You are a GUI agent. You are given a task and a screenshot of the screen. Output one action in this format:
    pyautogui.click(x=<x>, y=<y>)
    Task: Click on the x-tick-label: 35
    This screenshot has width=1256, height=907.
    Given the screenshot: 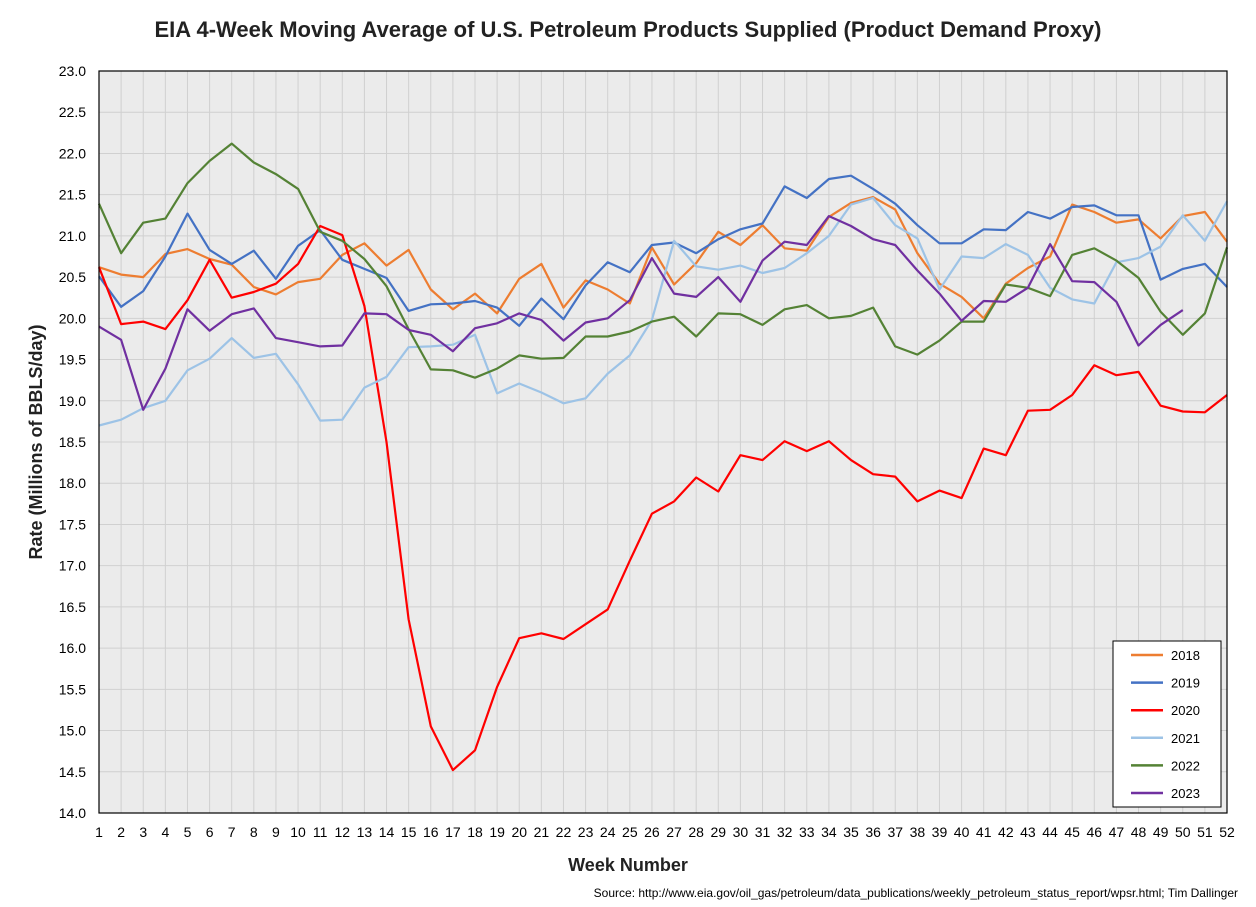 What is the action you would take?
    pyautogui.click(x=851, y=832)
    